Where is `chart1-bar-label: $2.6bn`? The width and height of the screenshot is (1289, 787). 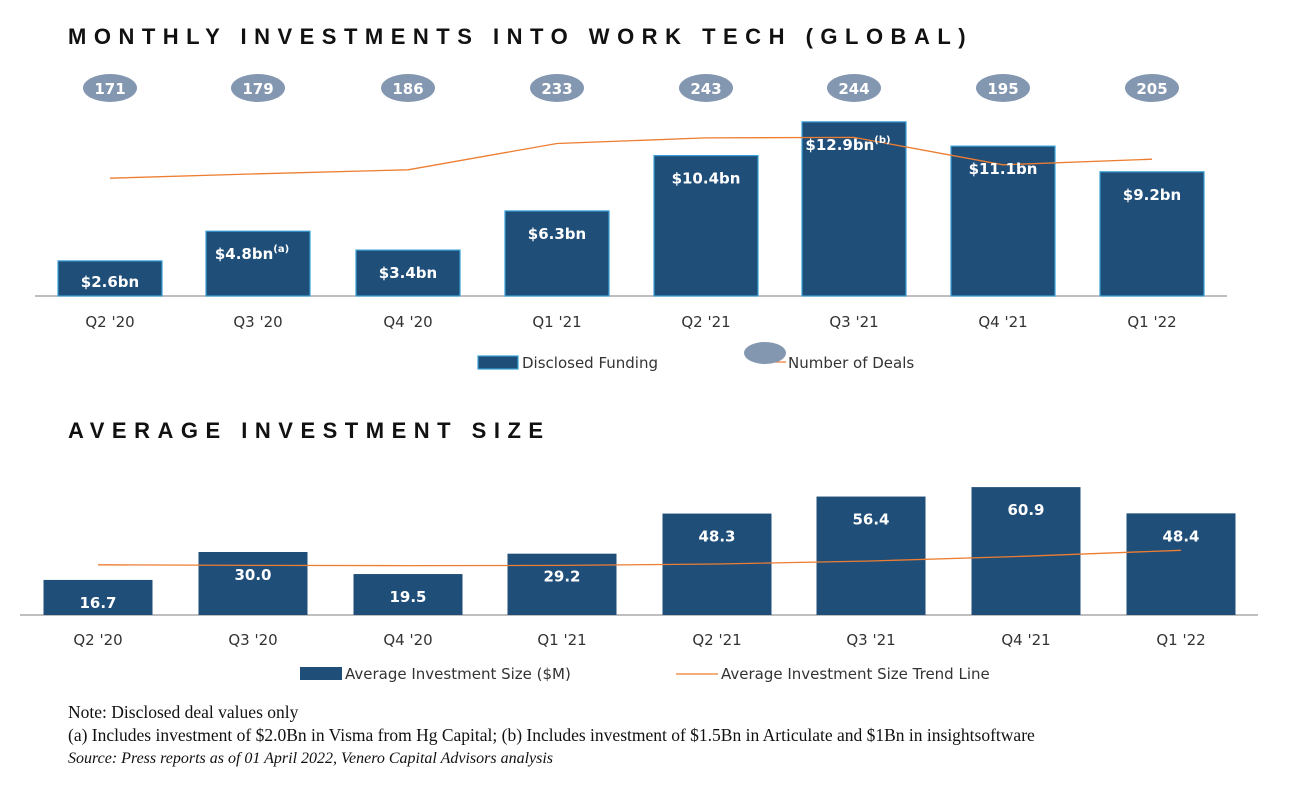 chart1-bar-label: $2.6bn is located at coordinates (110, 282).